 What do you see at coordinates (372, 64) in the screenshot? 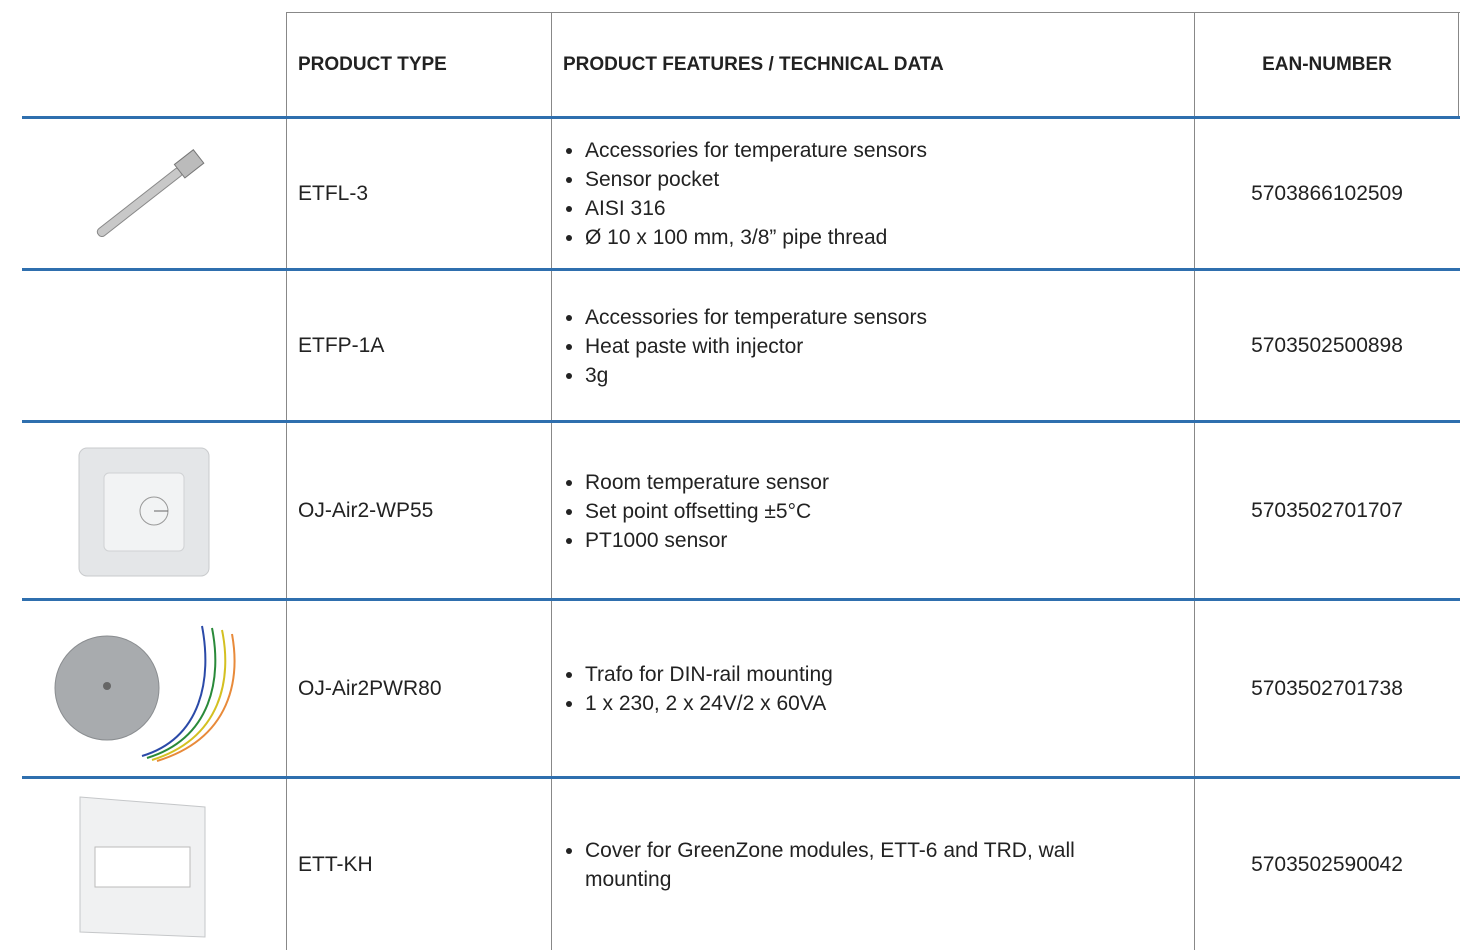
I see `column-header: PRODUCT TYPE` at bounding box center [372, 64].